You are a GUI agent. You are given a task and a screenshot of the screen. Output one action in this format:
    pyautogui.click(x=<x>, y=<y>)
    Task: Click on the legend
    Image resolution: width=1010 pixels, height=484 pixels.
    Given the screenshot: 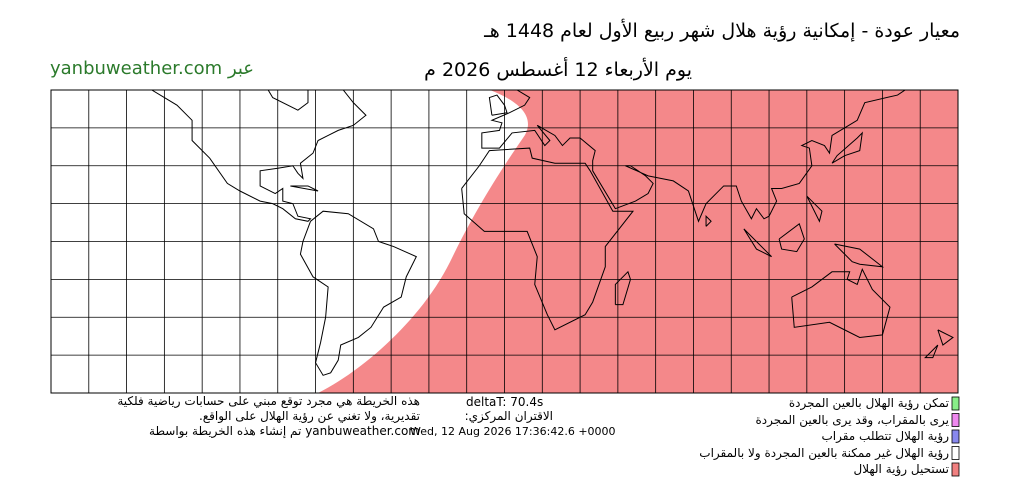 What is the action you would take?
    pyautogui.click(x=955, y=436)
    